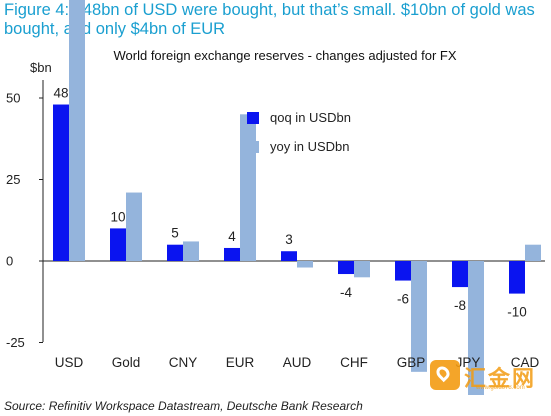 This screenshot has width=551, height=416. What do you see at coordinates (175, 233) in the screenshot?
I see `data-label: 5` at bounding box center [175, 233].